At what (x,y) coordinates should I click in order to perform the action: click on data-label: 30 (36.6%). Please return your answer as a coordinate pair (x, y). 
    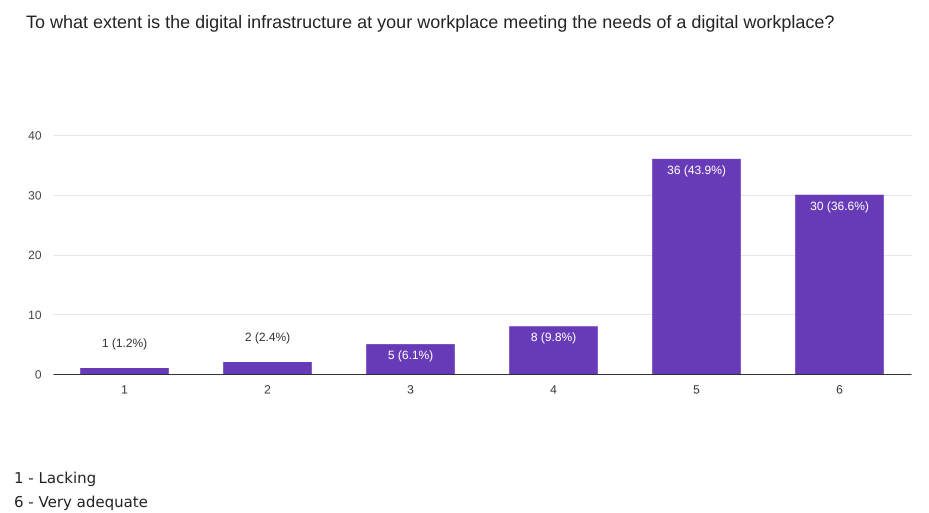
    Looking at the image, I should click on (839, 205).